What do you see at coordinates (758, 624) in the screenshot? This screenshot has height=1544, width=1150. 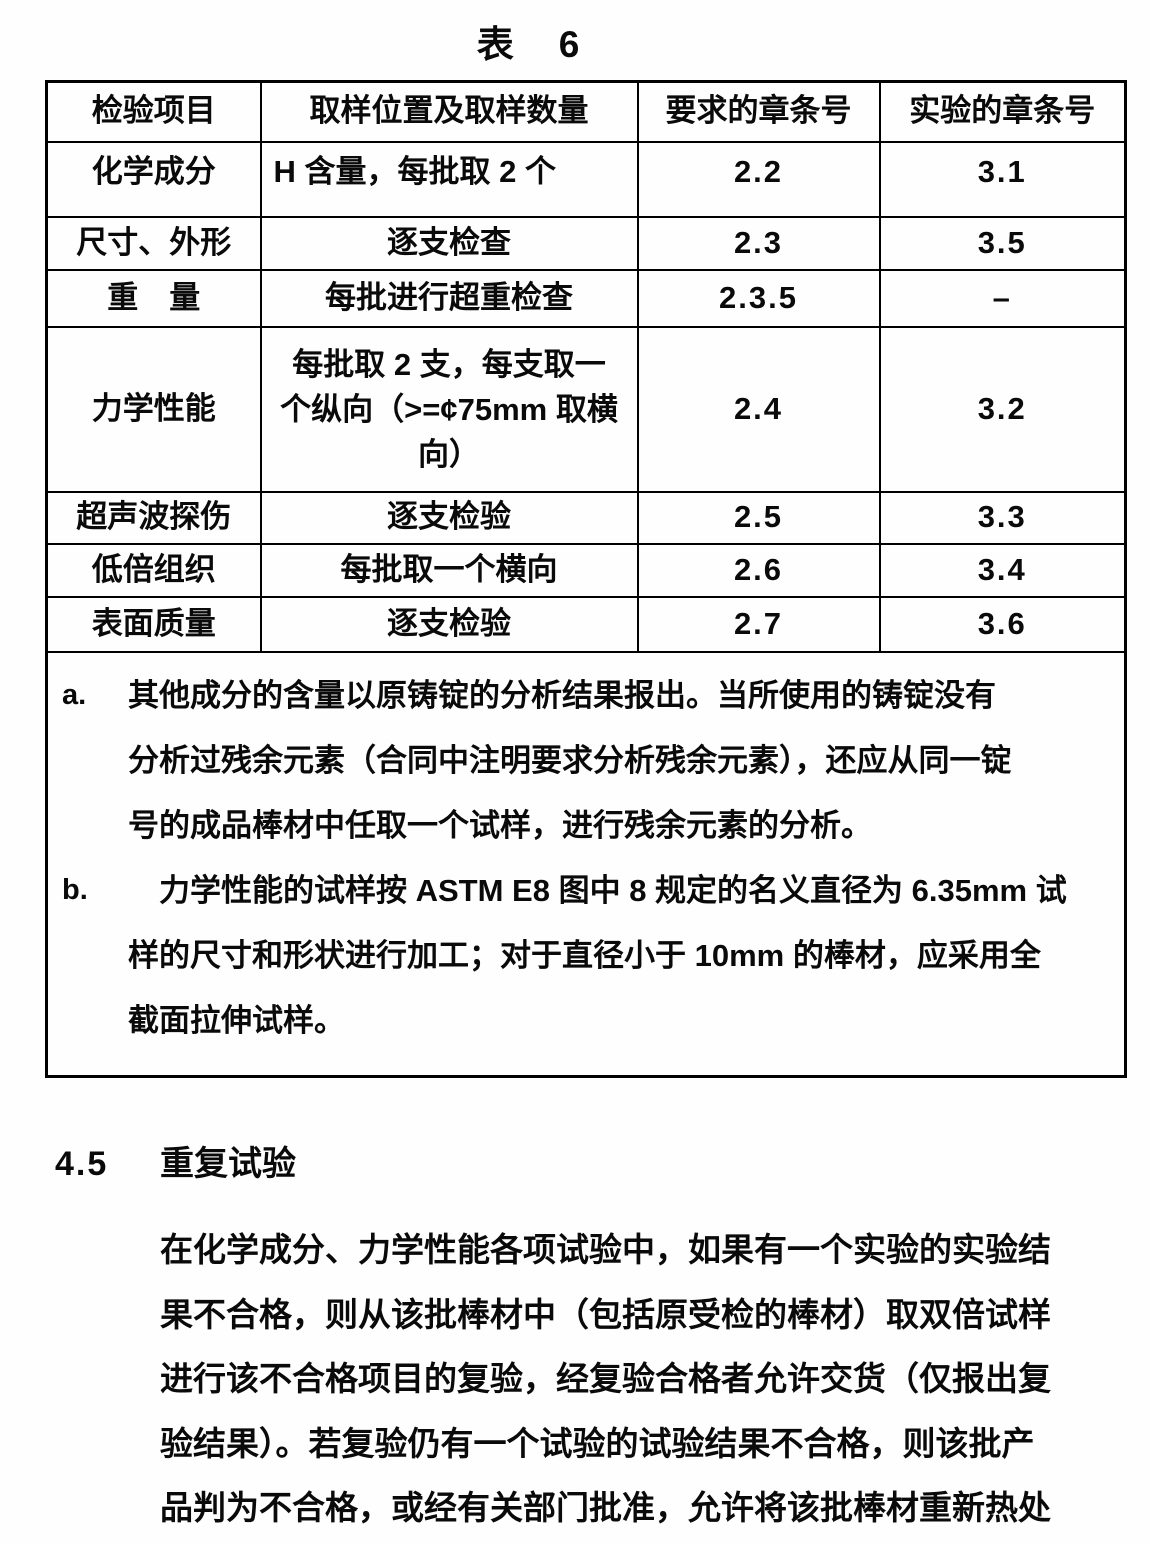 I see `cell-required: 2.7` at bounding box center [758, 624].